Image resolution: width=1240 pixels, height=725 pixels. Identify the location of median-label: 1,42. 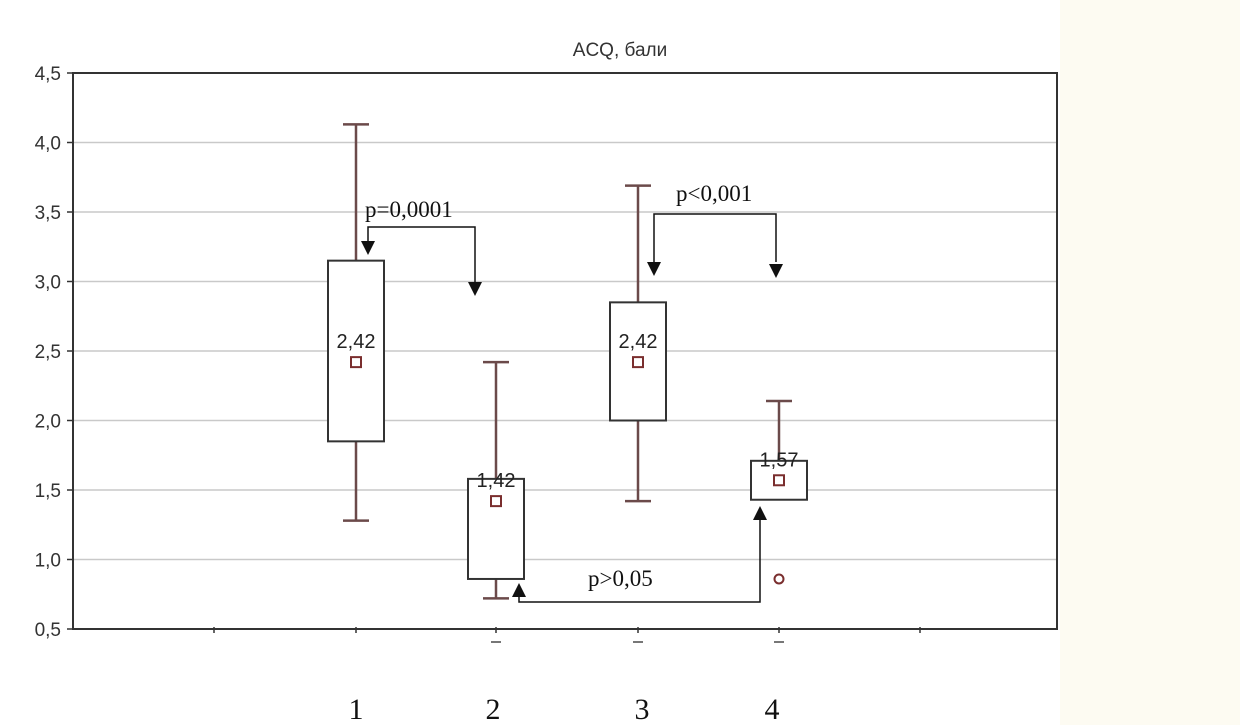
(496, 481).